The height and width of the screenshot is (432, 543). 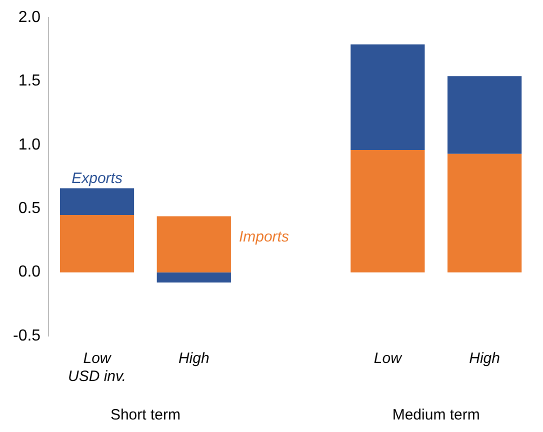 What do you see at coordinates (145, 415) in the screenshot?
I see `text: Short term` at bounding box center [145, 415].